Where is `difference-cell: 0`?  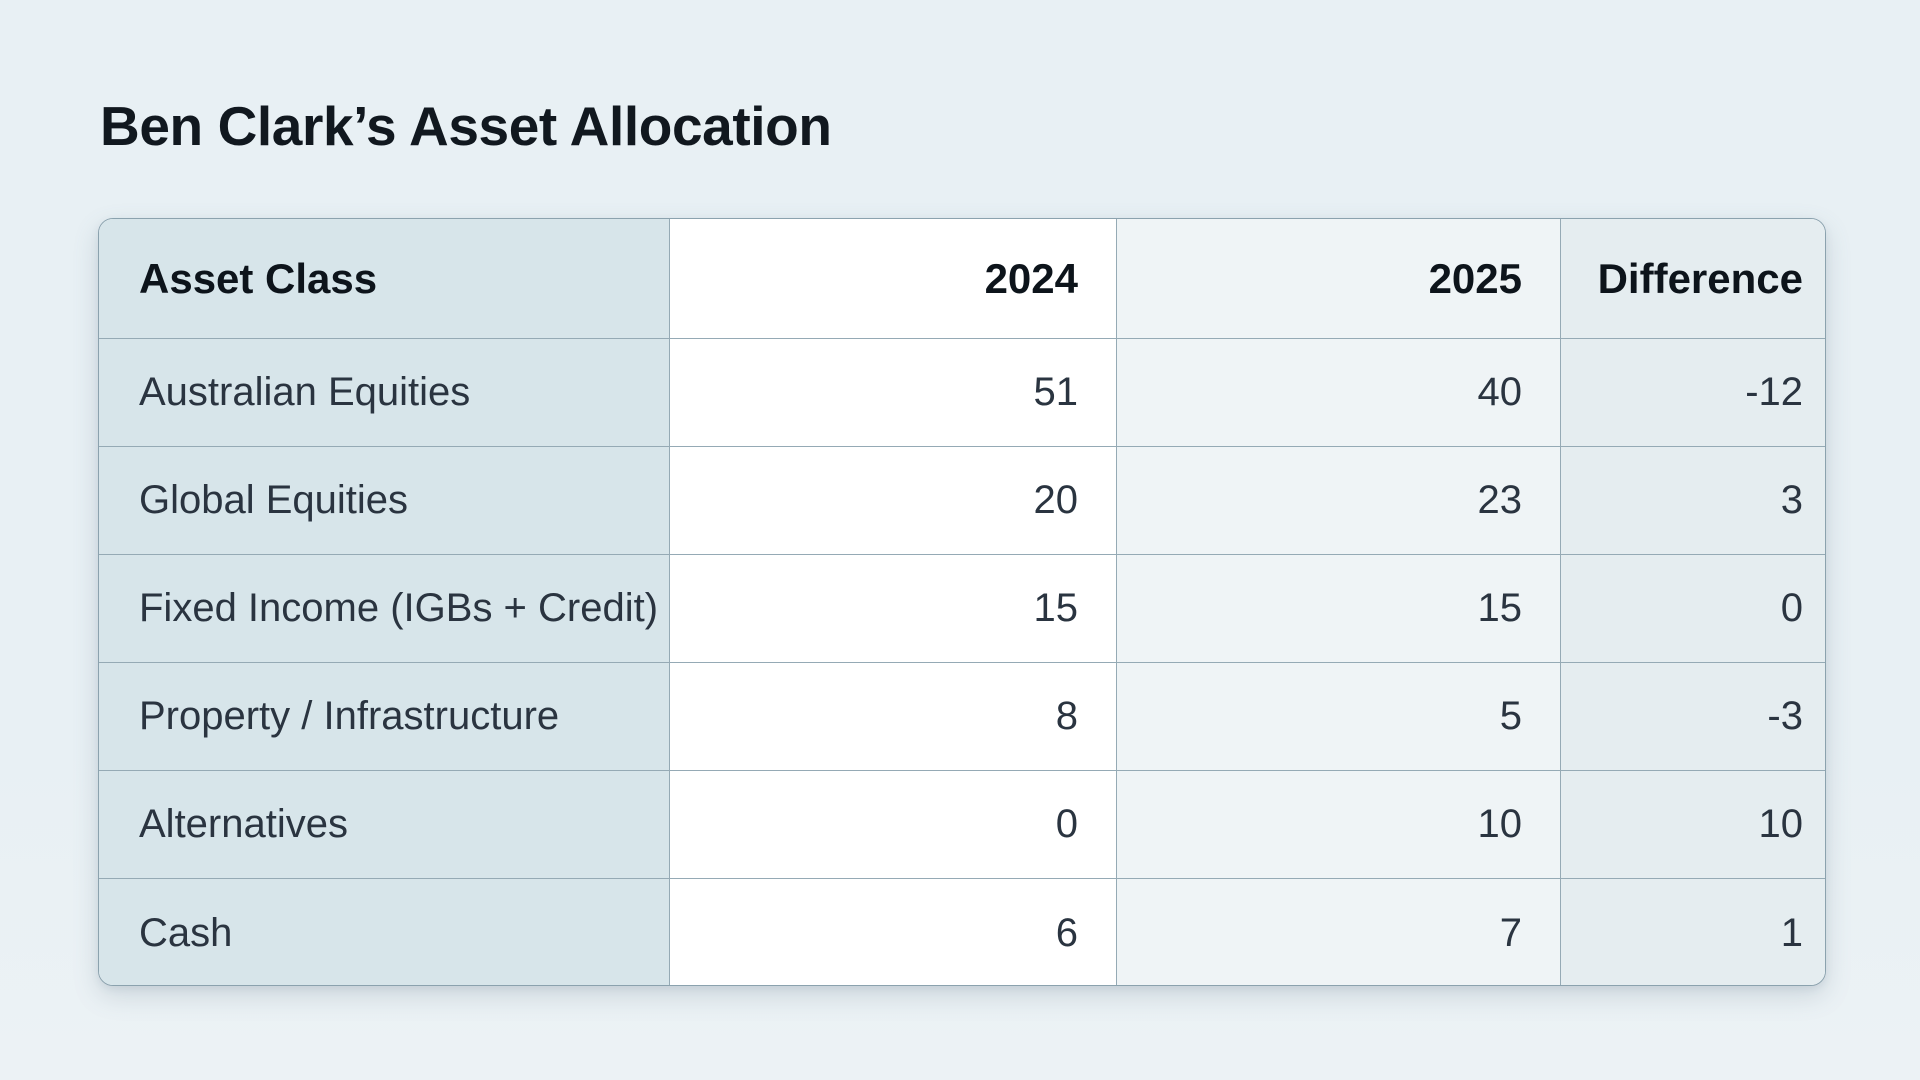
difference-cell: 0 is located at coordinates (1693, 609).